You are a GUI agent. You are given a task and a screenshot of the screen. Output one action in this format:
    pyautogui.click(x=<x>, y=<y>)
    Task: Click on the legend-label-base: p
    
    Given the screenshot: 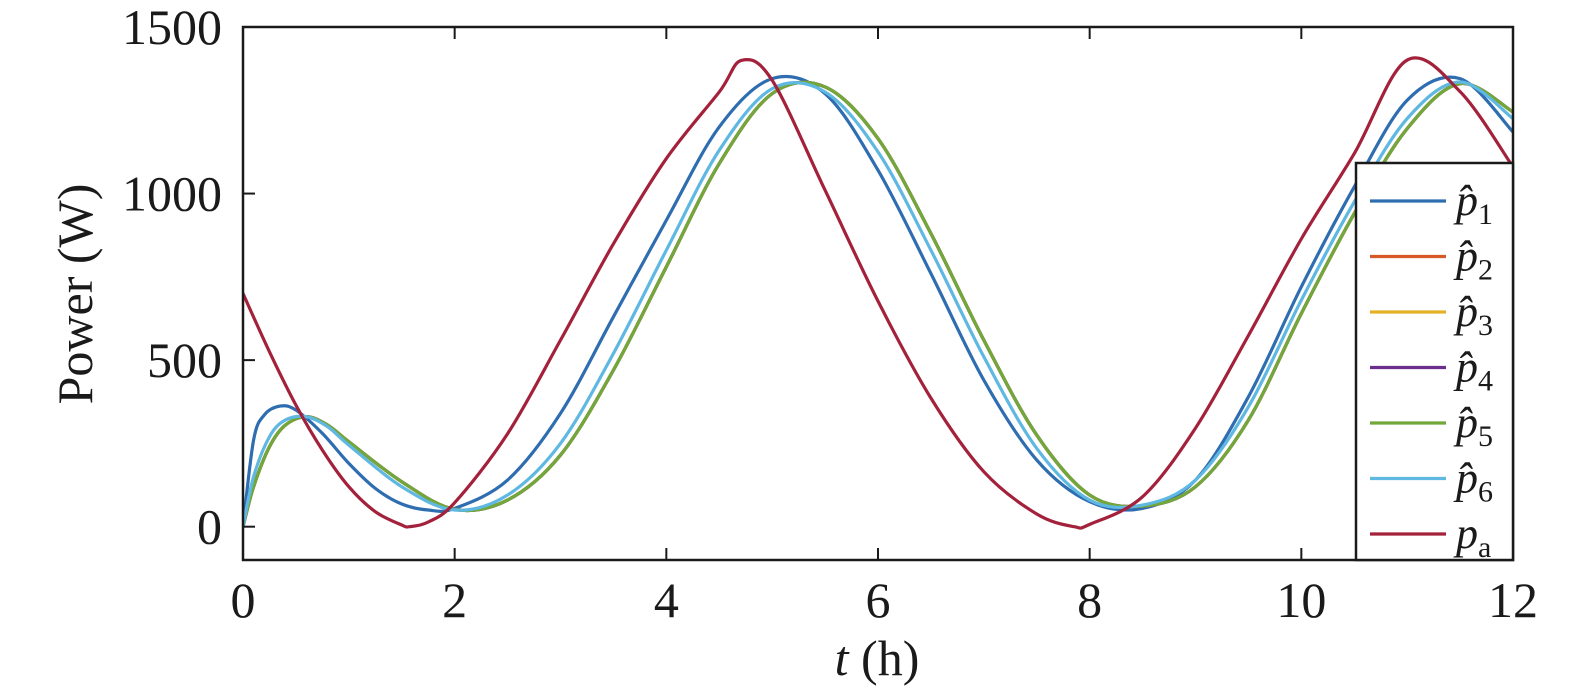 What is the action you would take?
    pyautogui.click(x=1465, y=533)
    